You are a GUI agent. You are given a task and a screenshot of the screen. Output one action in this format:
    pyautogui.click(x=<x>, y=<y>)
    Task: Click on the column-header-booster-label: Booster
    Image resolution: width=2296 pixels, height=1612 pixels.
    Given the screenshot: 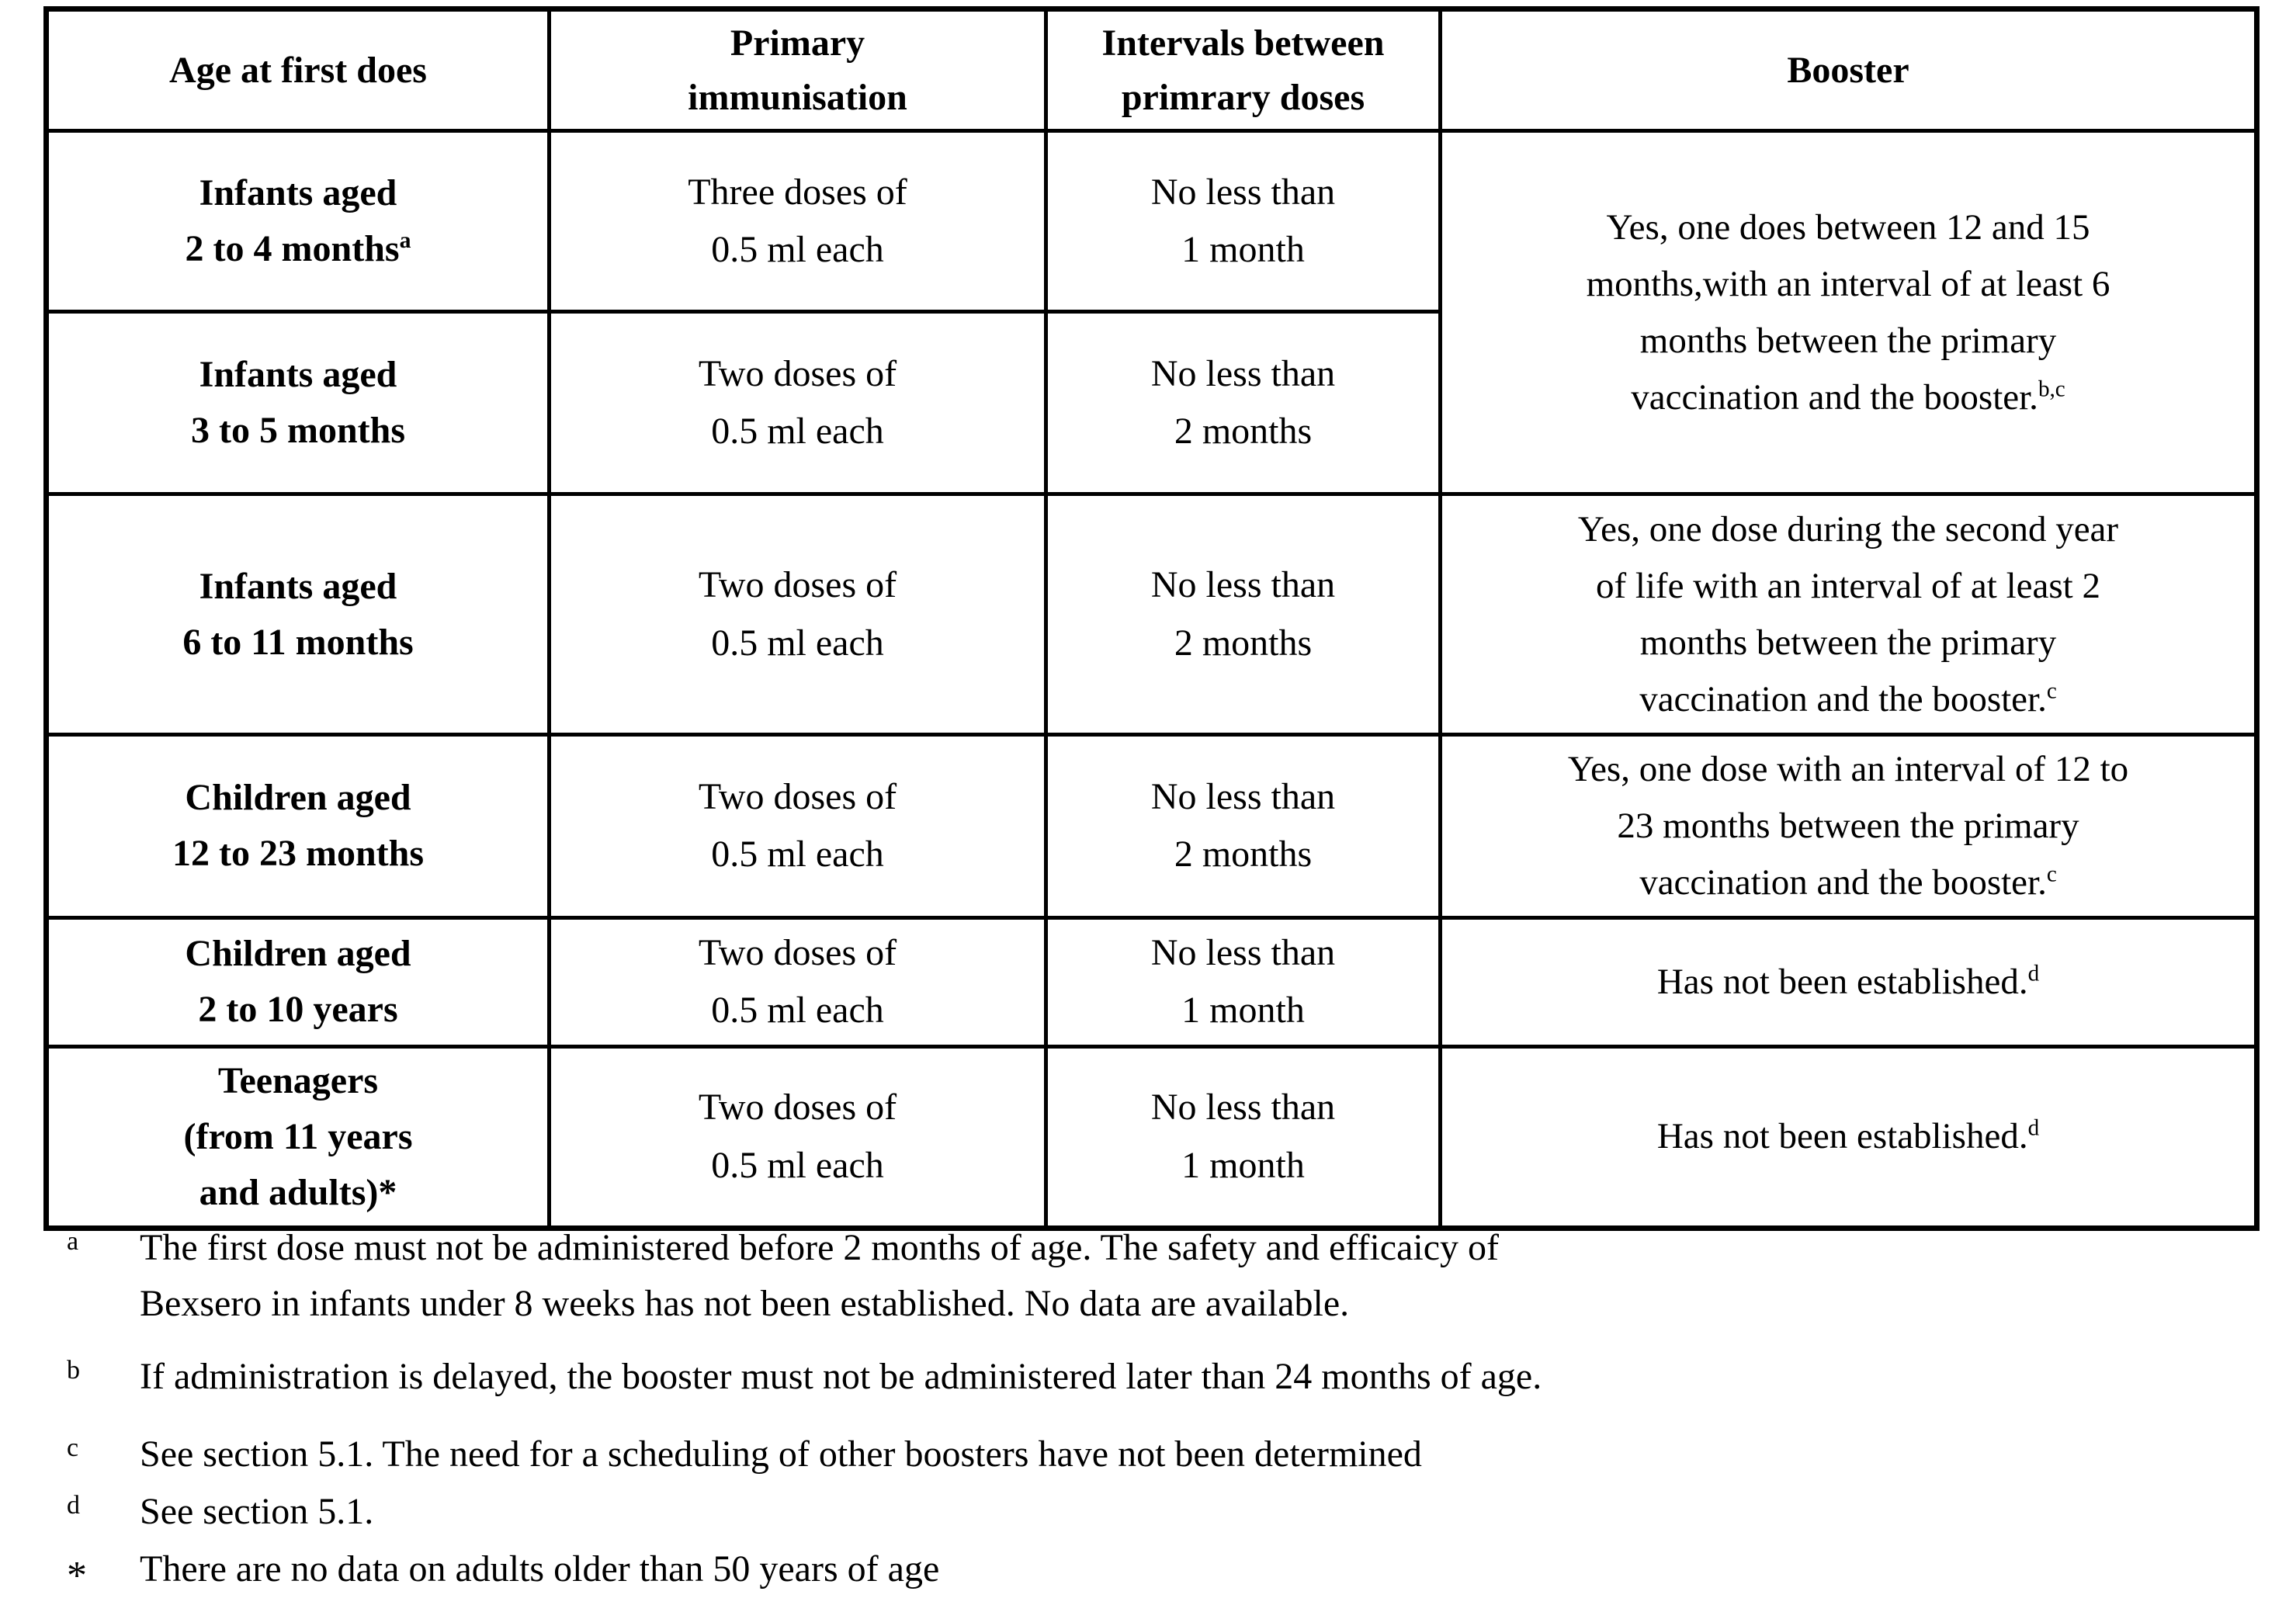 What is the action you would take?
    pyautogui.click(x=1848, y=70)
    